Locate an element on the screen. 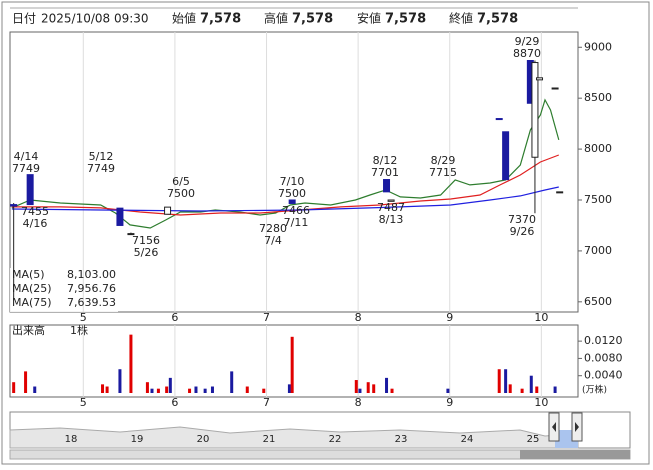  ma-line is located at coordinates (285, 199).